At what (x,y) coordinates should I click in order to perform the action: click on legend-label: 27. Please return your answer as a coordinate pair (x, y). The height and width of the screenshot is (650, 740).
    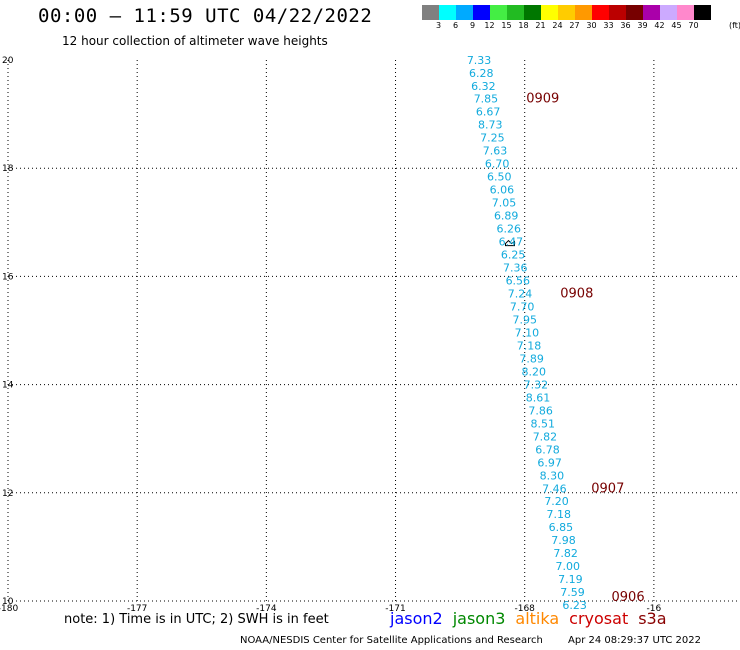
    Looking at the image, I should click on (574, 25).